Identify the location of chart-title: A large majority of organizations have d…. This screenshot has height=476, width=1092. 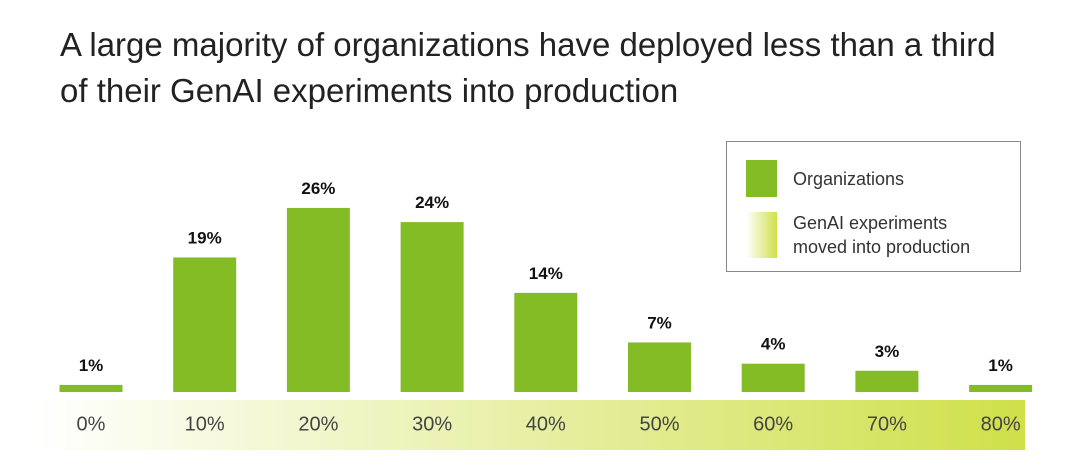
(528, 67).